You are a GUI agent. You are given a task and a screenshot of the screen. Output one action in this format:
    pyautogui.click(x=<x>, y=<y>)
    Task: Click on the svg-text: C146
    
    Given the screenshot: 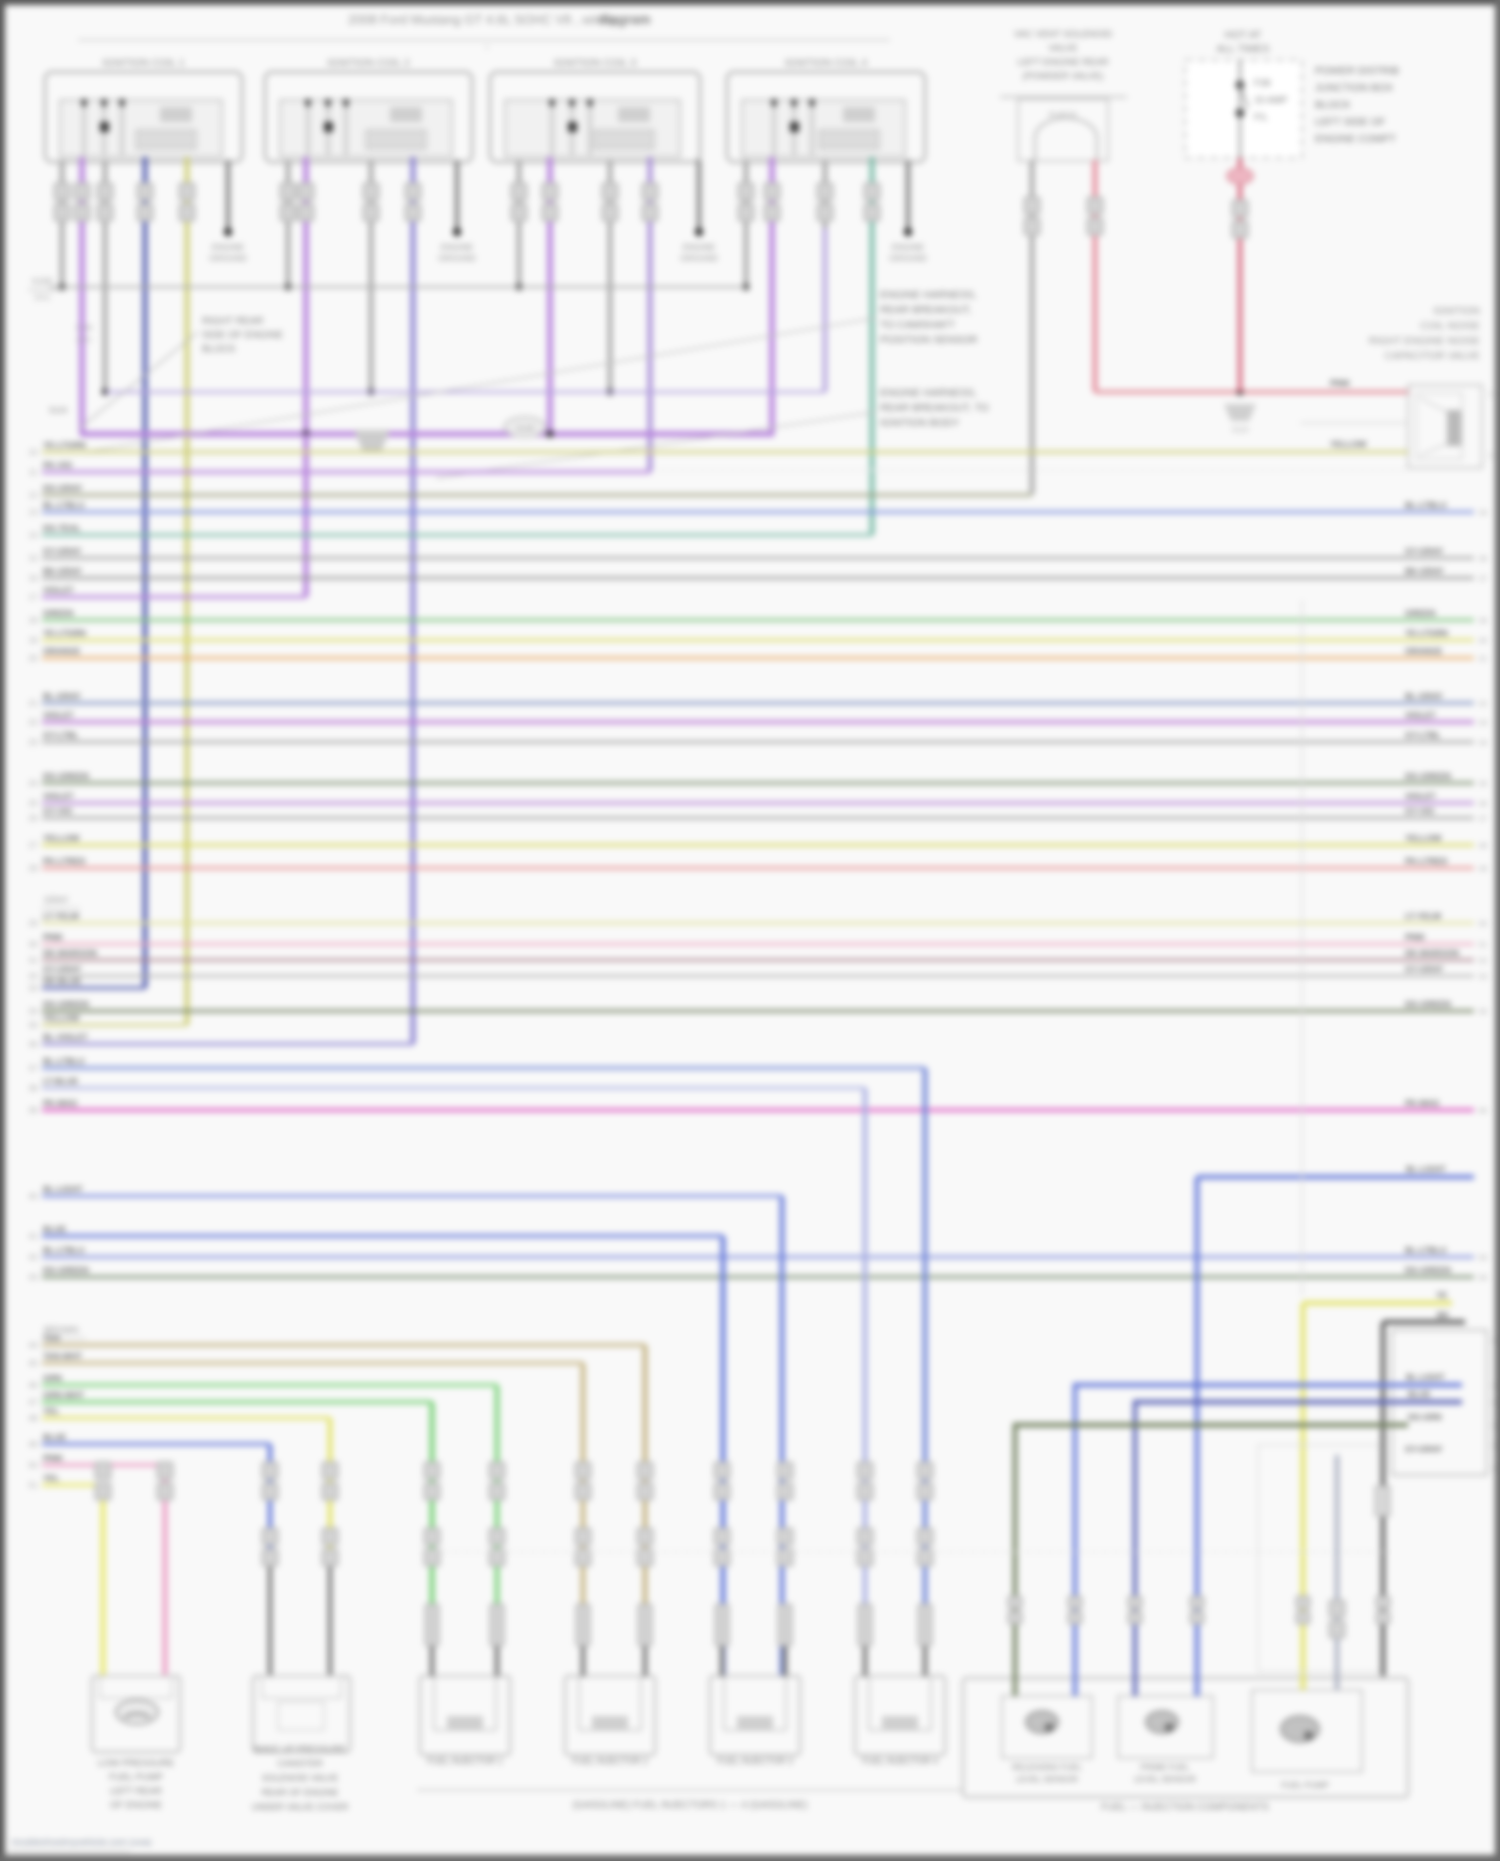 What is the action you would take?
    pyautogui.click(x=84, y=328)
    